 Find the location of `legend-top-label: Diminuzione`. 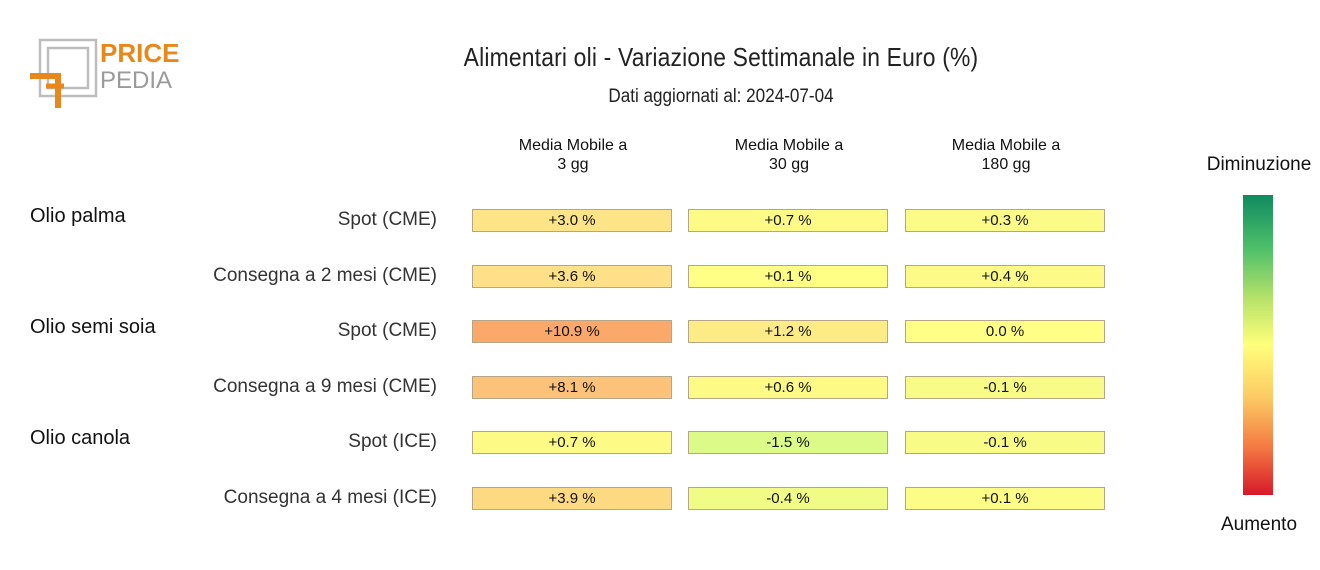

legend-top-label: Diminuzione is located at coordinates (1259, 164).